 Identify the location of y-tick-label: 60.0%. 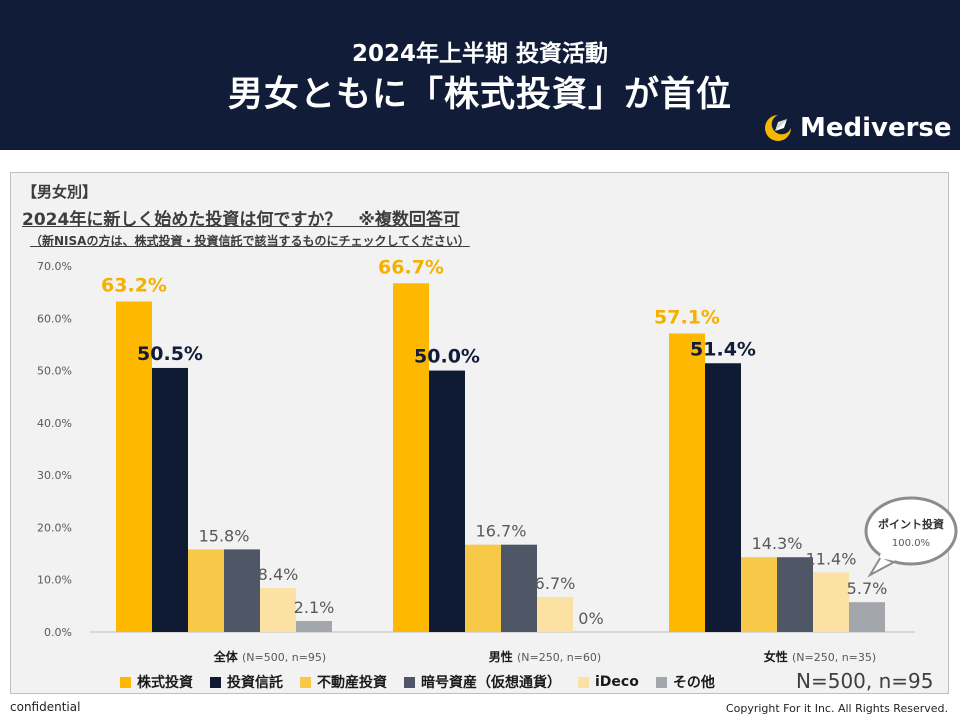
(54, 318).